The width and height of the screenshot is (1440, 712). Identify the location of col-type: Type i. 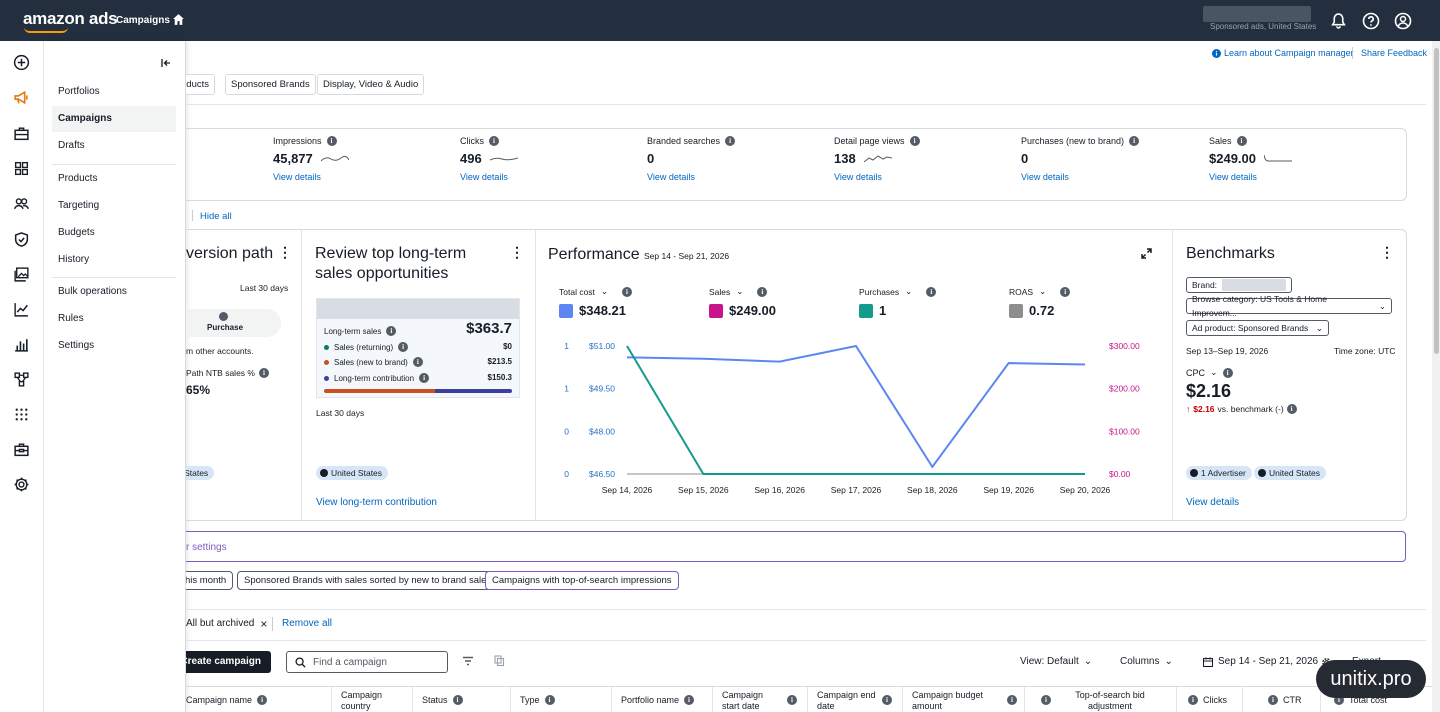
(537, 700).